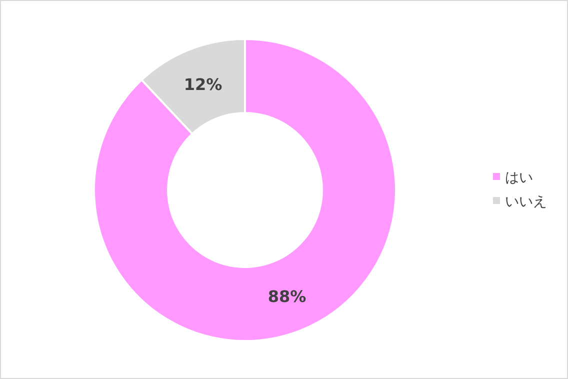 Image resolution: width=568 pixels, height=379 pixels. I want to click on data-label: 12%, so click(203, 84).